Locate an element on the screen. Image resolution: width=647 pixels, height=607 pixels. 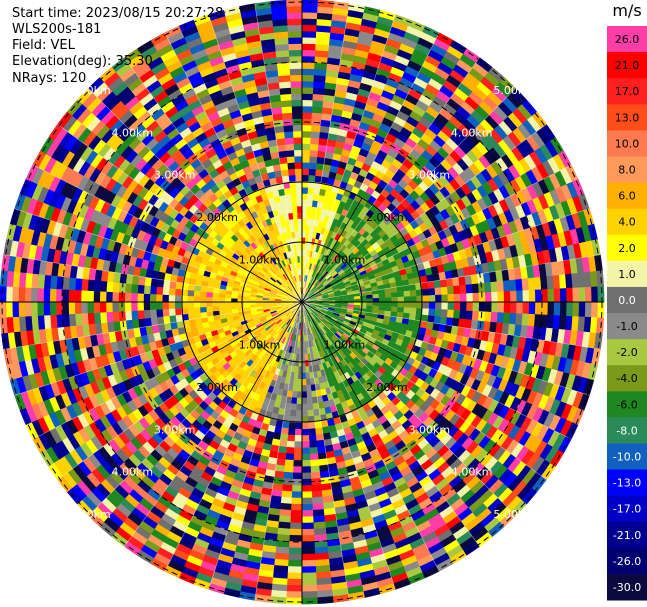
colorbar-tick-label: 17.0 is located at coordinates (627, 91).